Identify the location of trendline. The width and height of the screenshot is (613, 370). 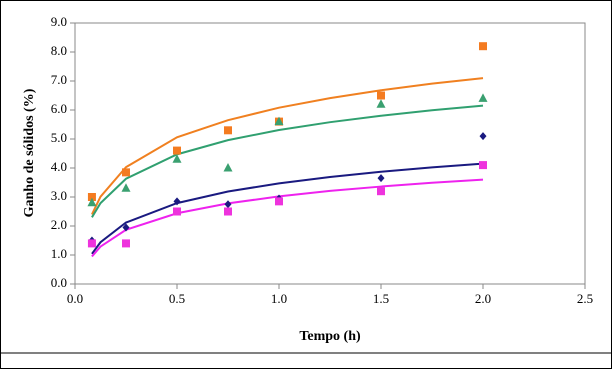
(287, 218).